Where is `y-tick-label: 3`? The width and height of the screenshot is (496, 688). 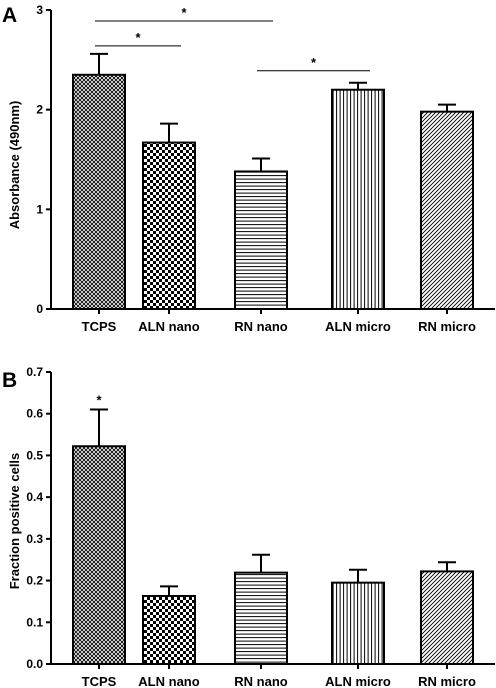
y-tick-label: 3 is located at coordinates (39, 10).